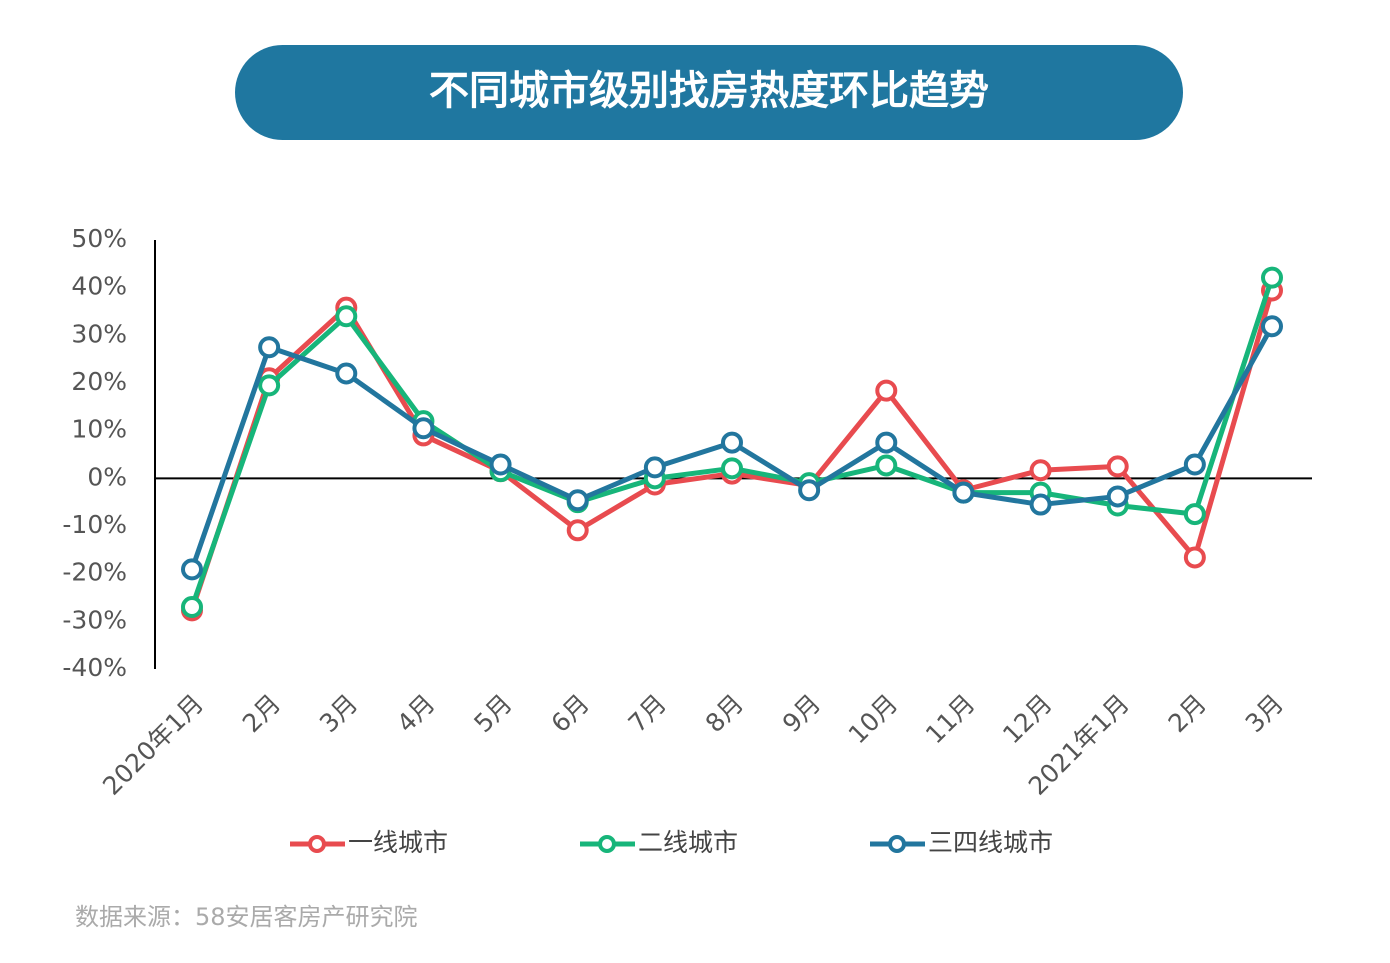  Describe the element at coordinates (246, 917) in the screenshot. I see `source-note: 数据来源：58安居客房产研究院` at that location.